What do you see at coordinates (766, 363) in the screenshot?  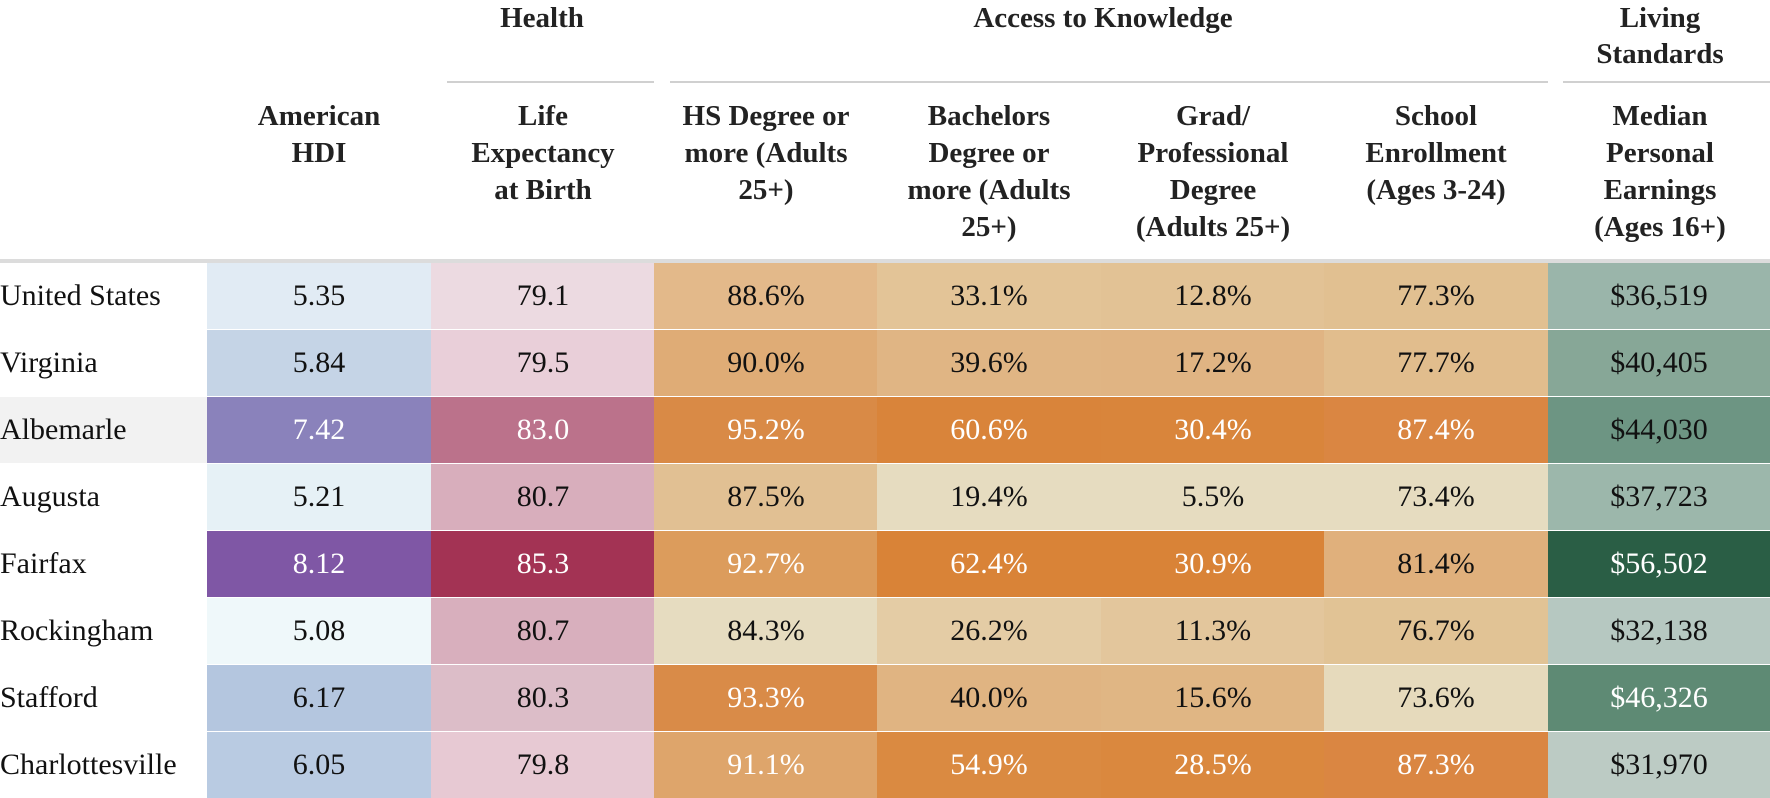 I see `table-cell: 90.0%` at bounding box center [766, 363].